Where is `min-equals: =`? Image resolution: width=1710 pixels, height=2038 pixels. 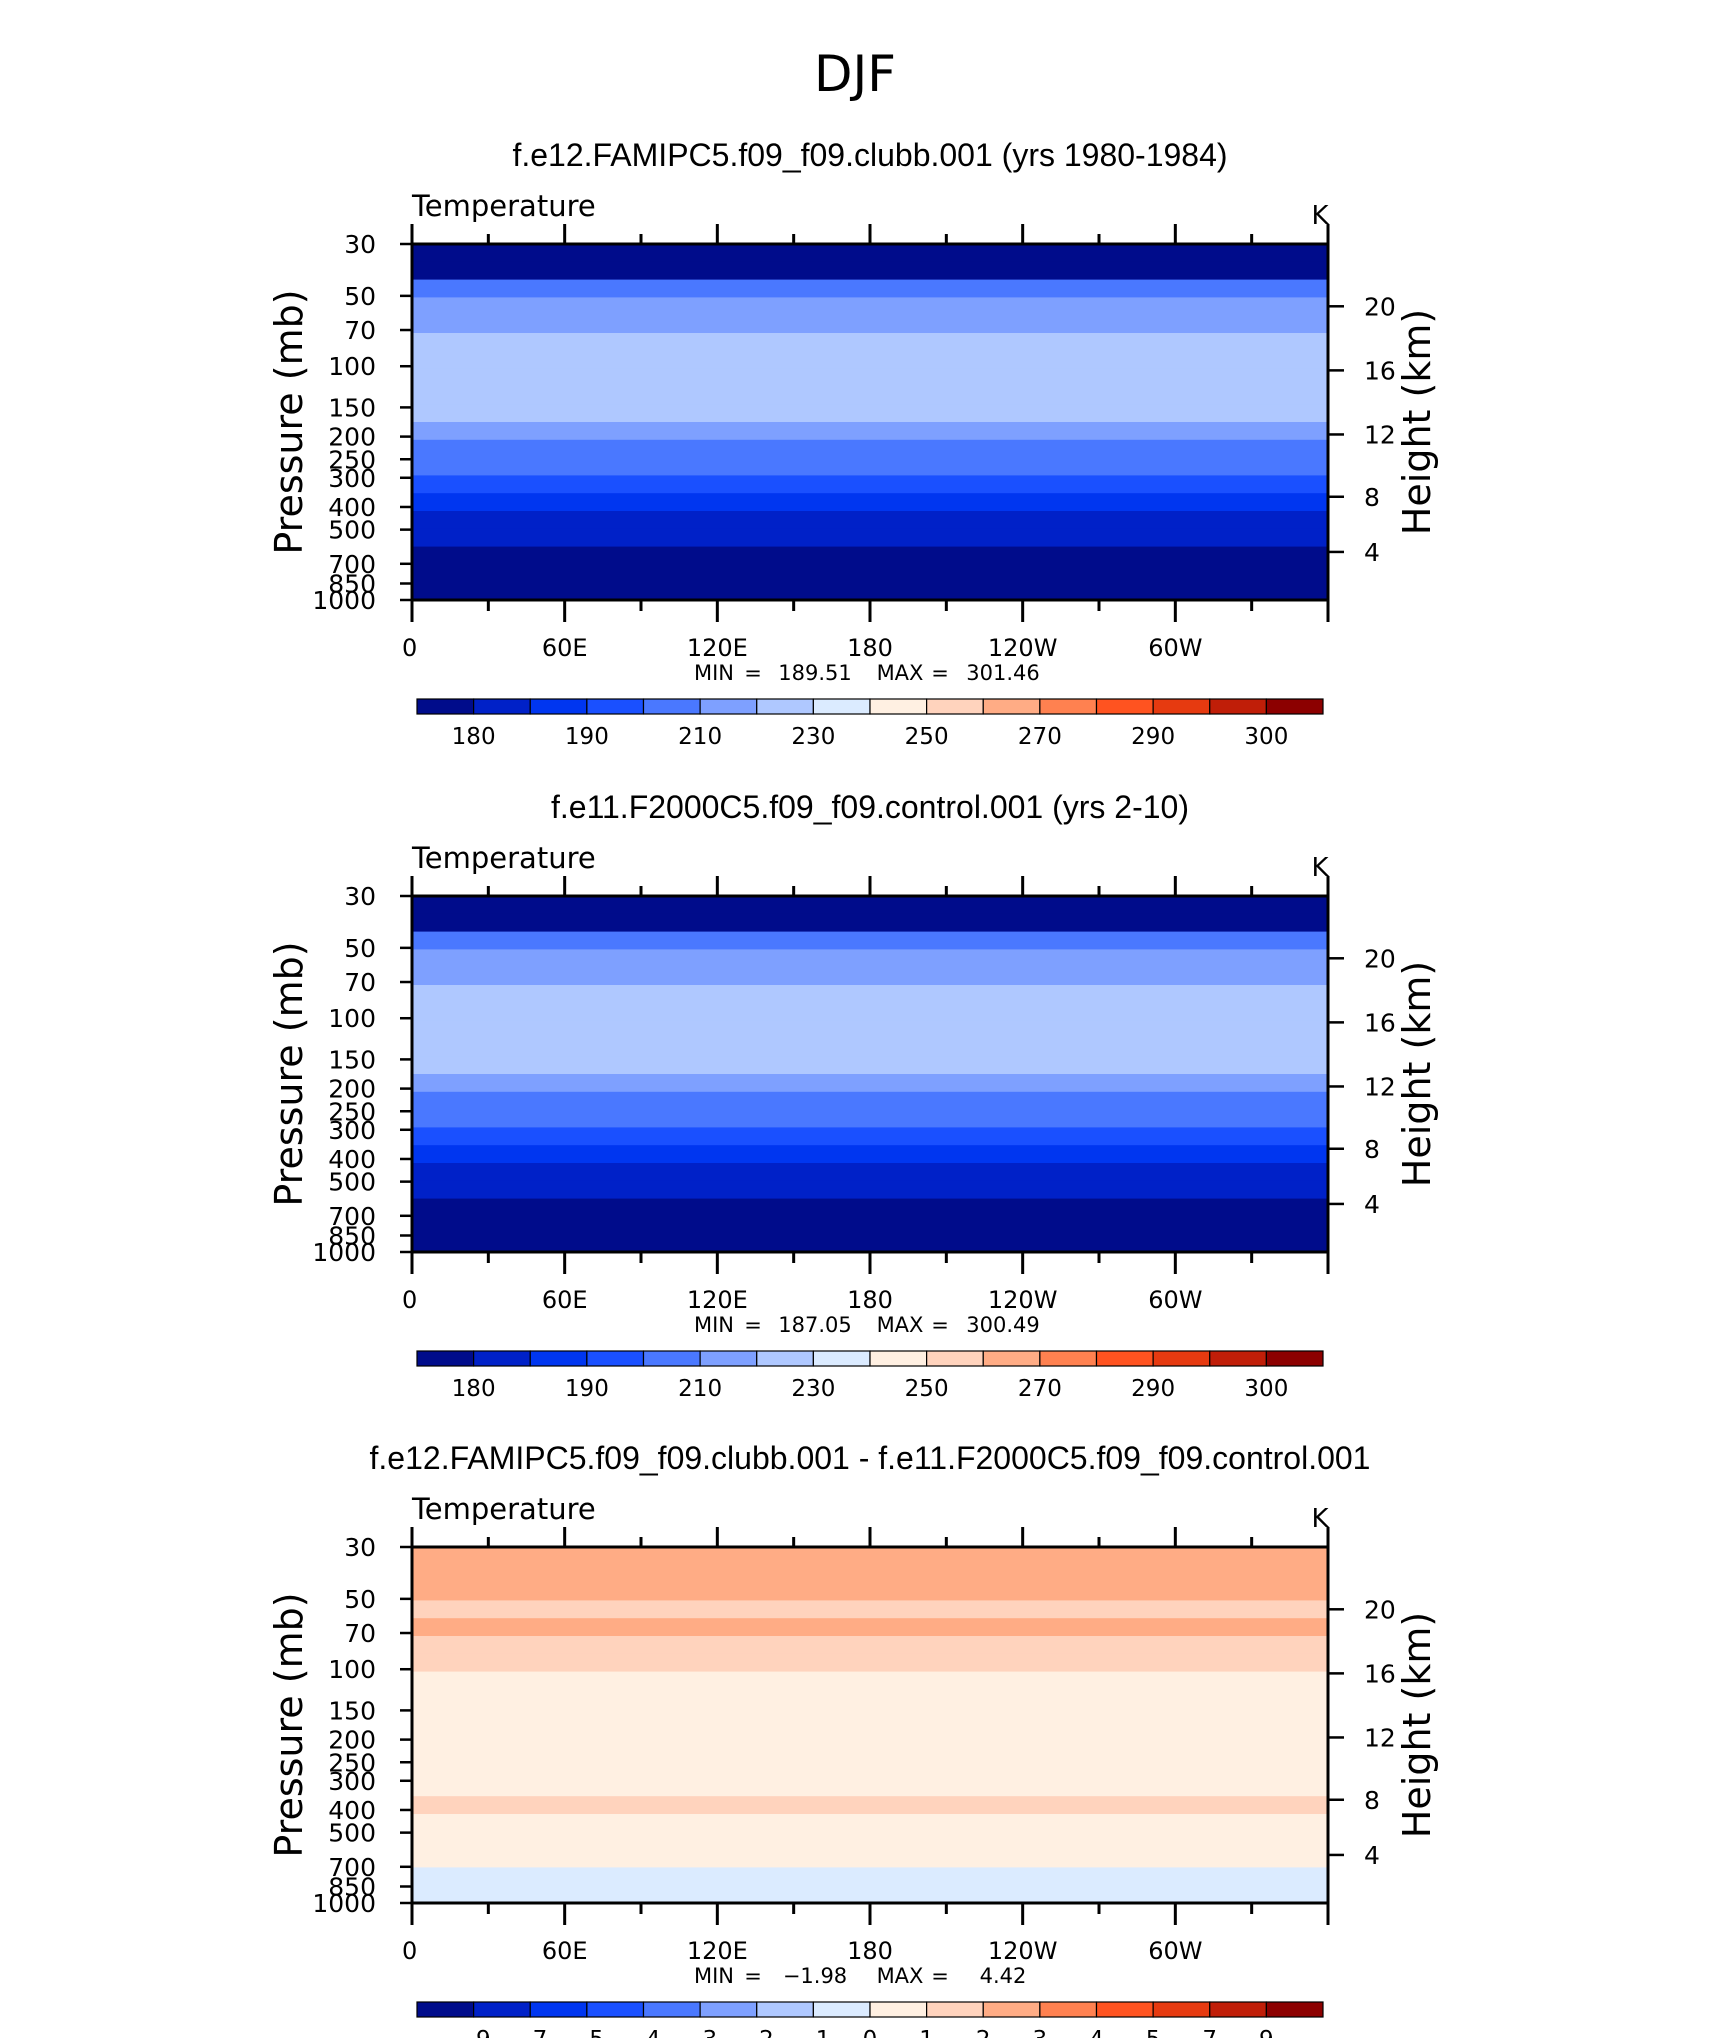
min-equals: = is located at coordinates (753, 1976).